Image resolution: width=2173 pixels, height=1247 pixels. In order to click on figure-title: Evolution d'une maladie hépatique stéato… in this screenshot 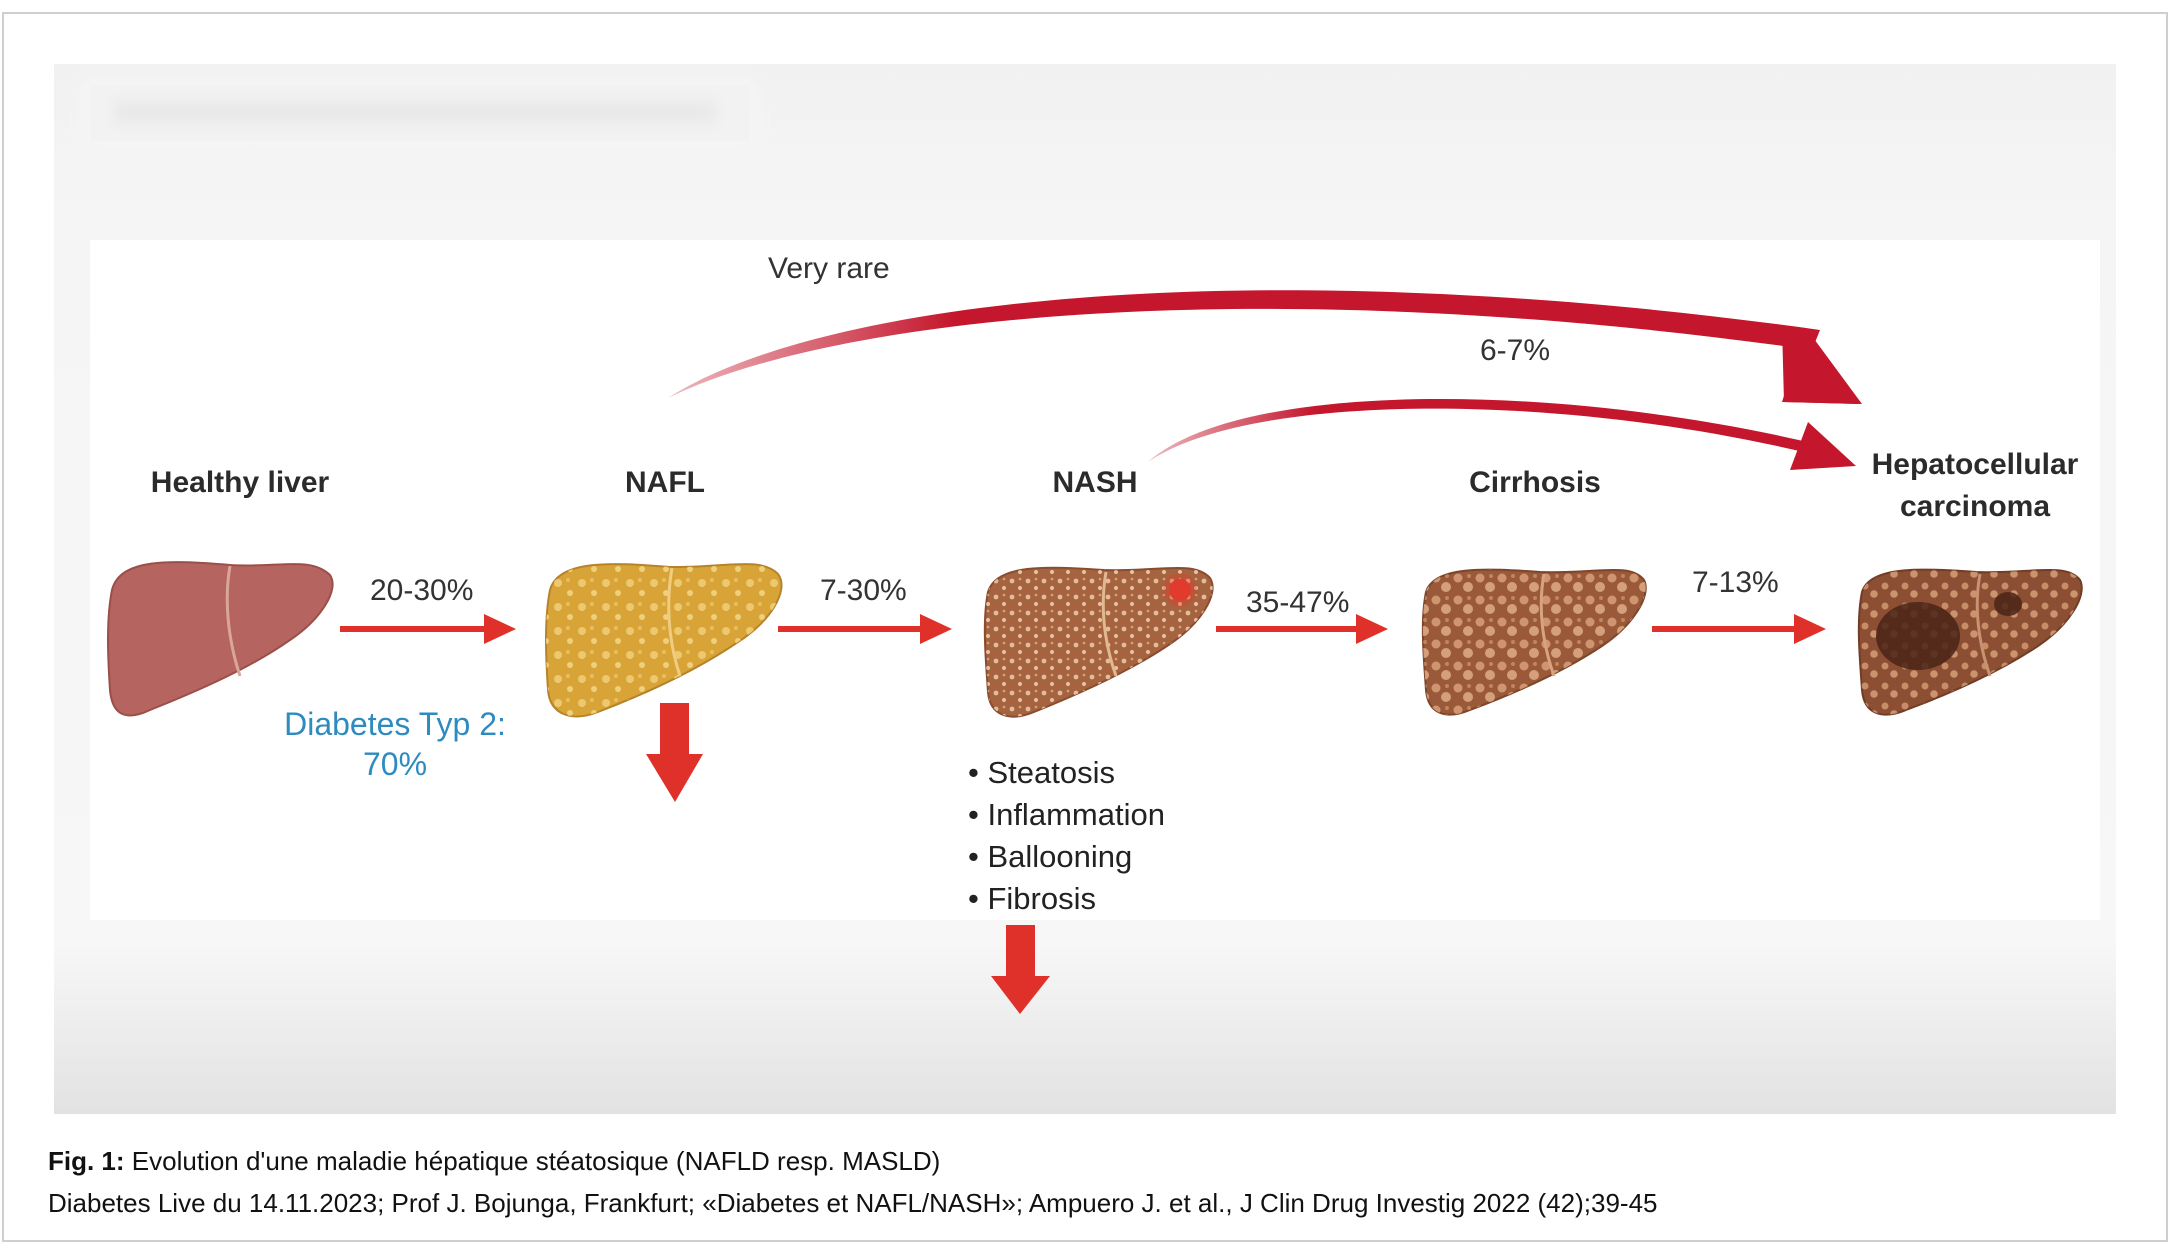, I will do `click(532, 1161)`.